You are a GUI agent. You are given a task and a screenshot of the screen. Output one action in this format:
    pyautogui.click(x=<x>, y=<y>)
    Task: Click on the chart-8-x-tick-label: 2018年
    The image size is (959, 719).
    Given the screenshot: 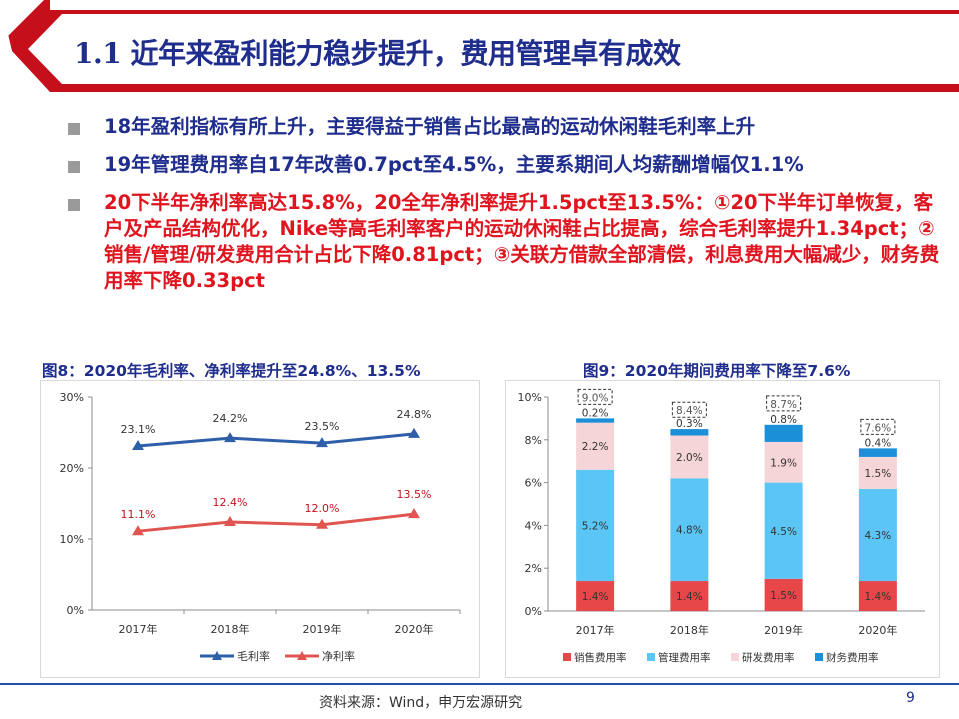 What is the action you would take?
    pyautogui.click(x=230, y=629)
    